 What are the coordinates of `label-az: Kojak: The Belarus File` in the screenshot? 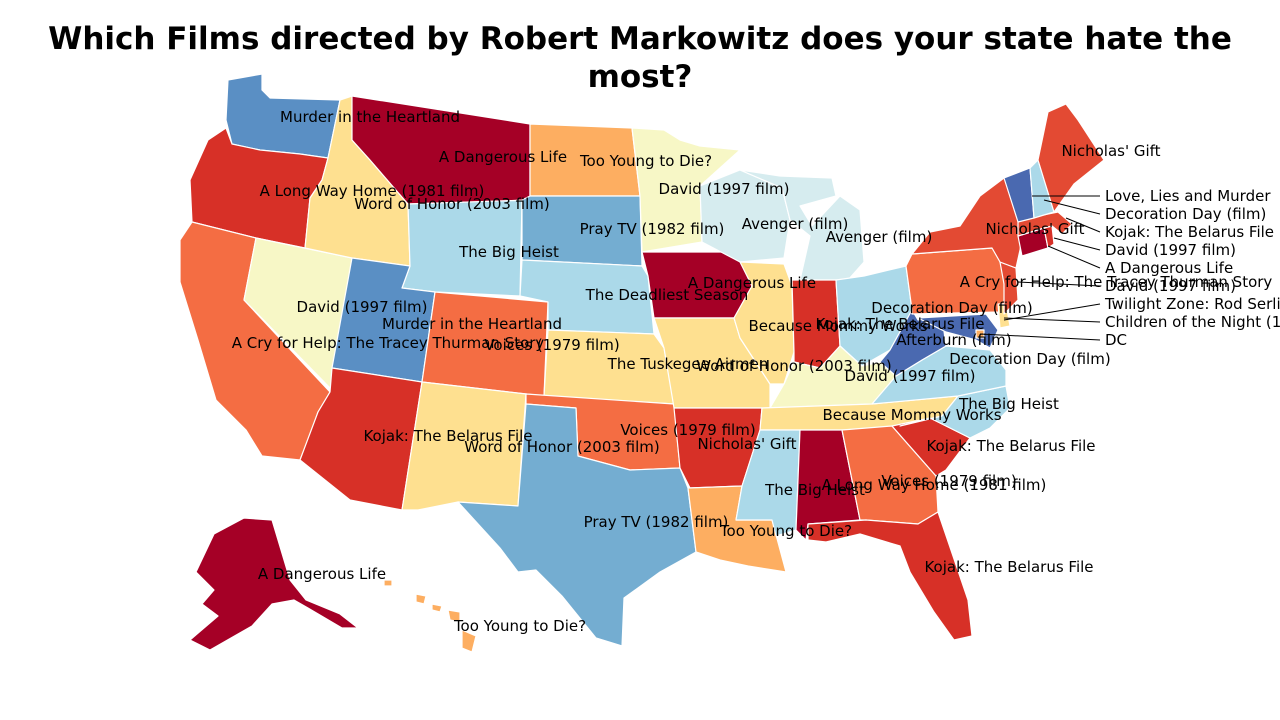 It's located at (447, 436).